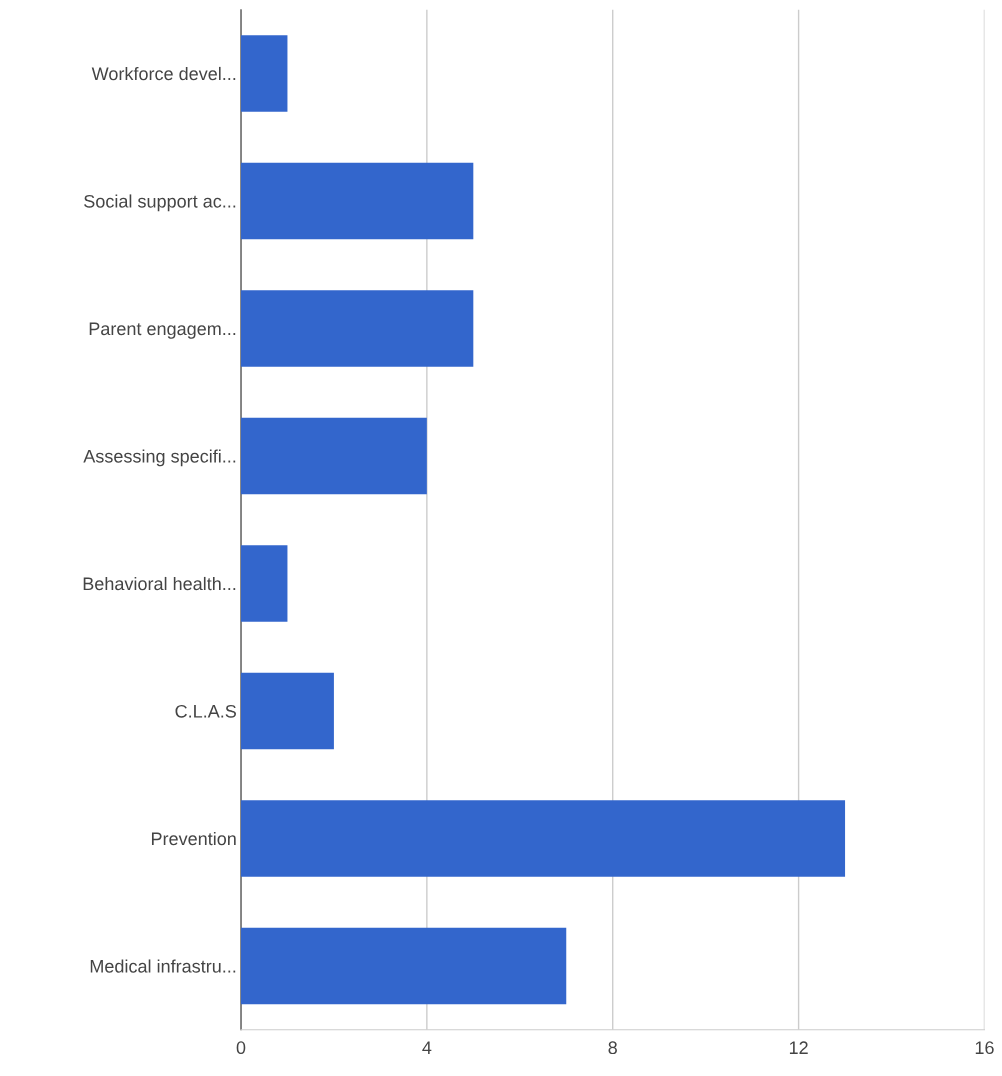 Image resolution: width=1002 pixels, height=1076 pixels. I want to click on x-tick-label: 16, so click(984, 1048).